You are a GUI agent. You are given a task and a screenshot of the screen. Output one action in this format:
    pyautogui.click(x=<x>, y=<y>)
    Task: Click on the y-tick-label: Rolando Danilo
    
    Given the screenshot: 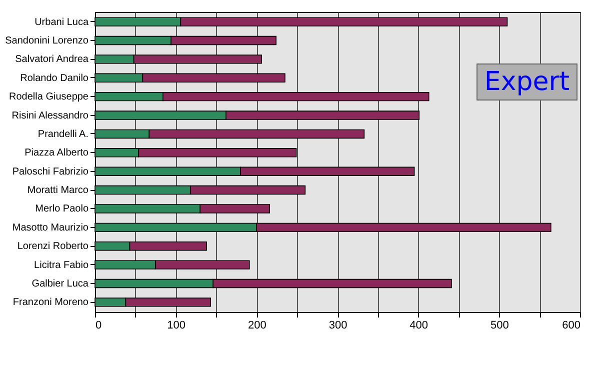 What is the action you would take?
    pyautogui.click(x=54, y=78)
    